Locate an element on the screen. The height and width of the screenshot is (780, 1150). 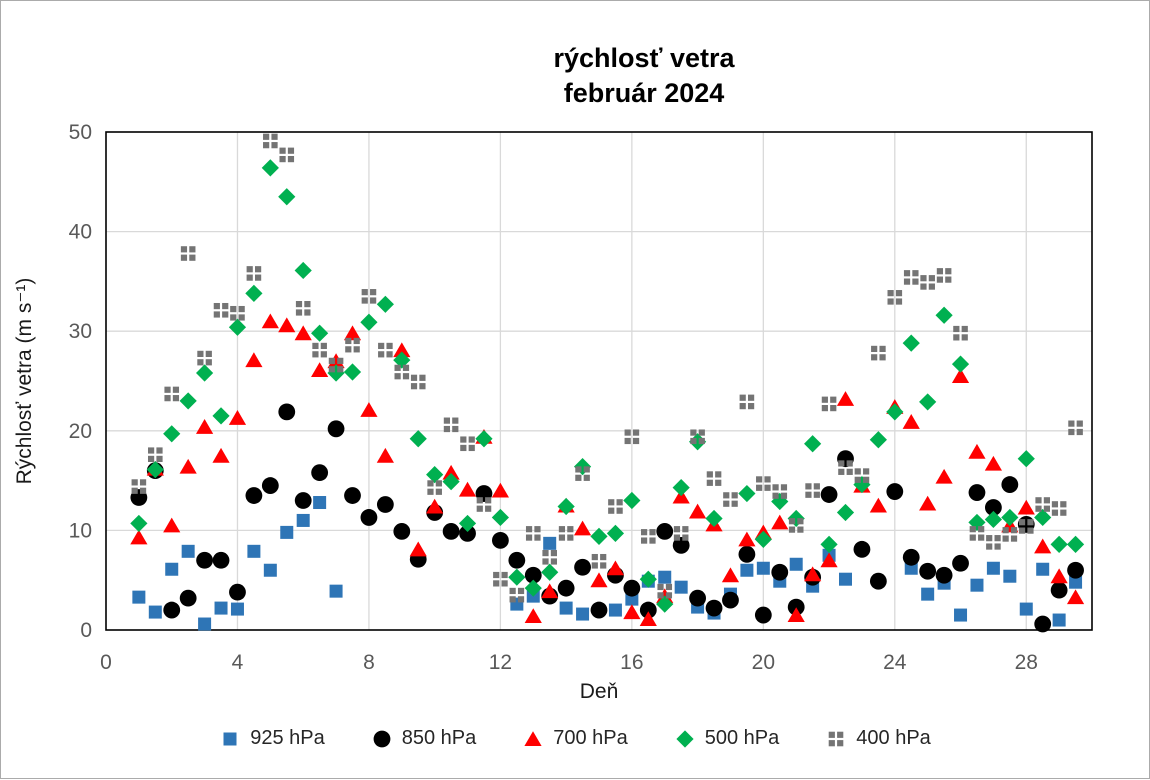
legend-item-500-hpa: 500 hPa is located at coordinates (727, 738).